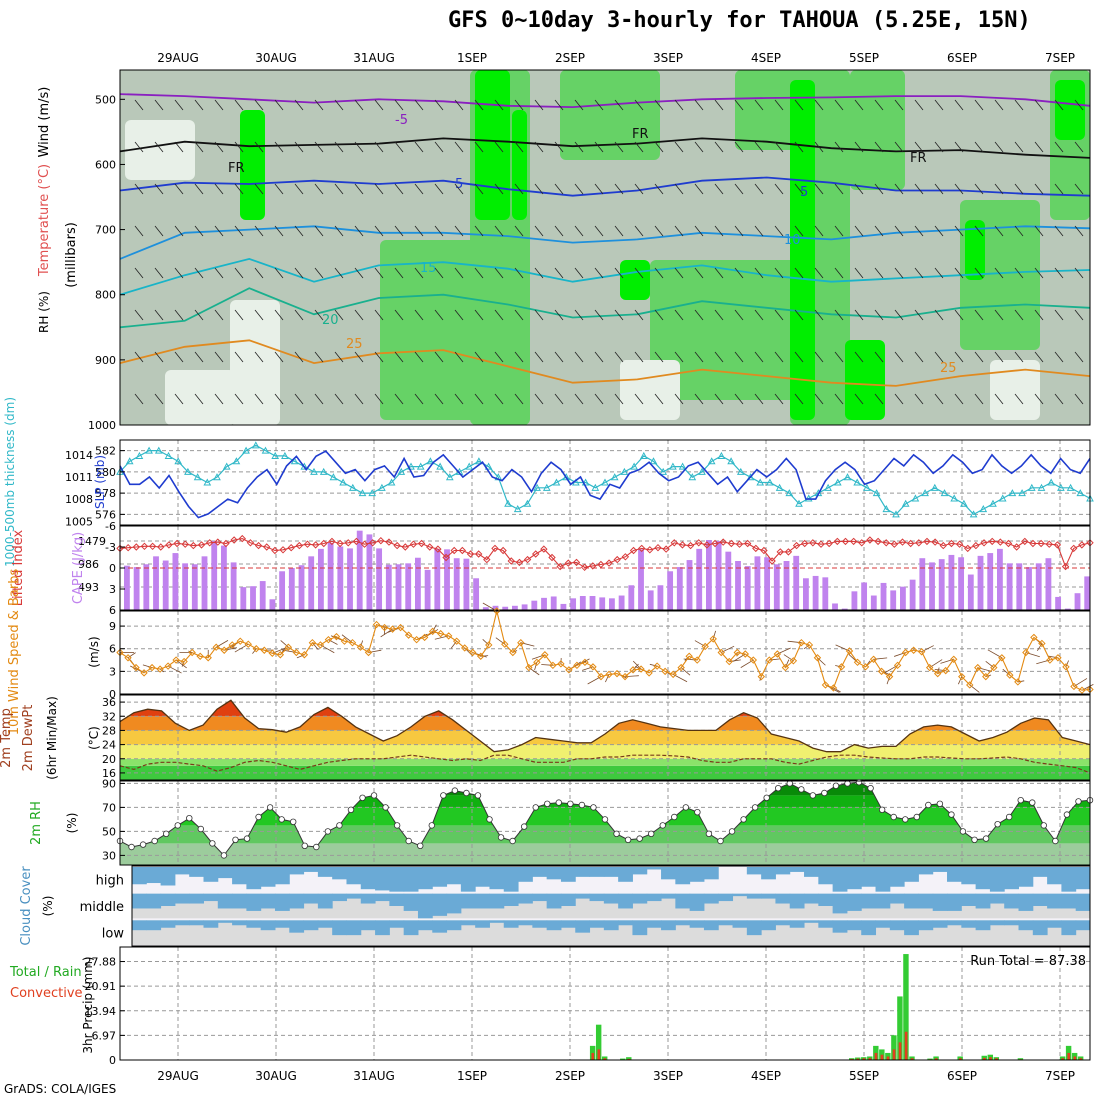 The height and width of the screenshot is (1100, 1100). What do you see at coordinates (962, 58) in the screenshot?
I see `top-date-label: 6SEP` at bounding box center [962, 58].